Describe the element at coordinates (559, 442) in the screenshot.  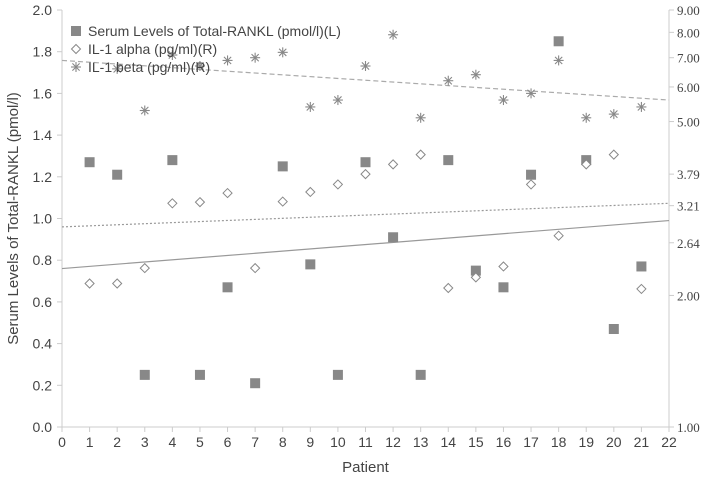
I see `x-tick-label: 18` at that location.